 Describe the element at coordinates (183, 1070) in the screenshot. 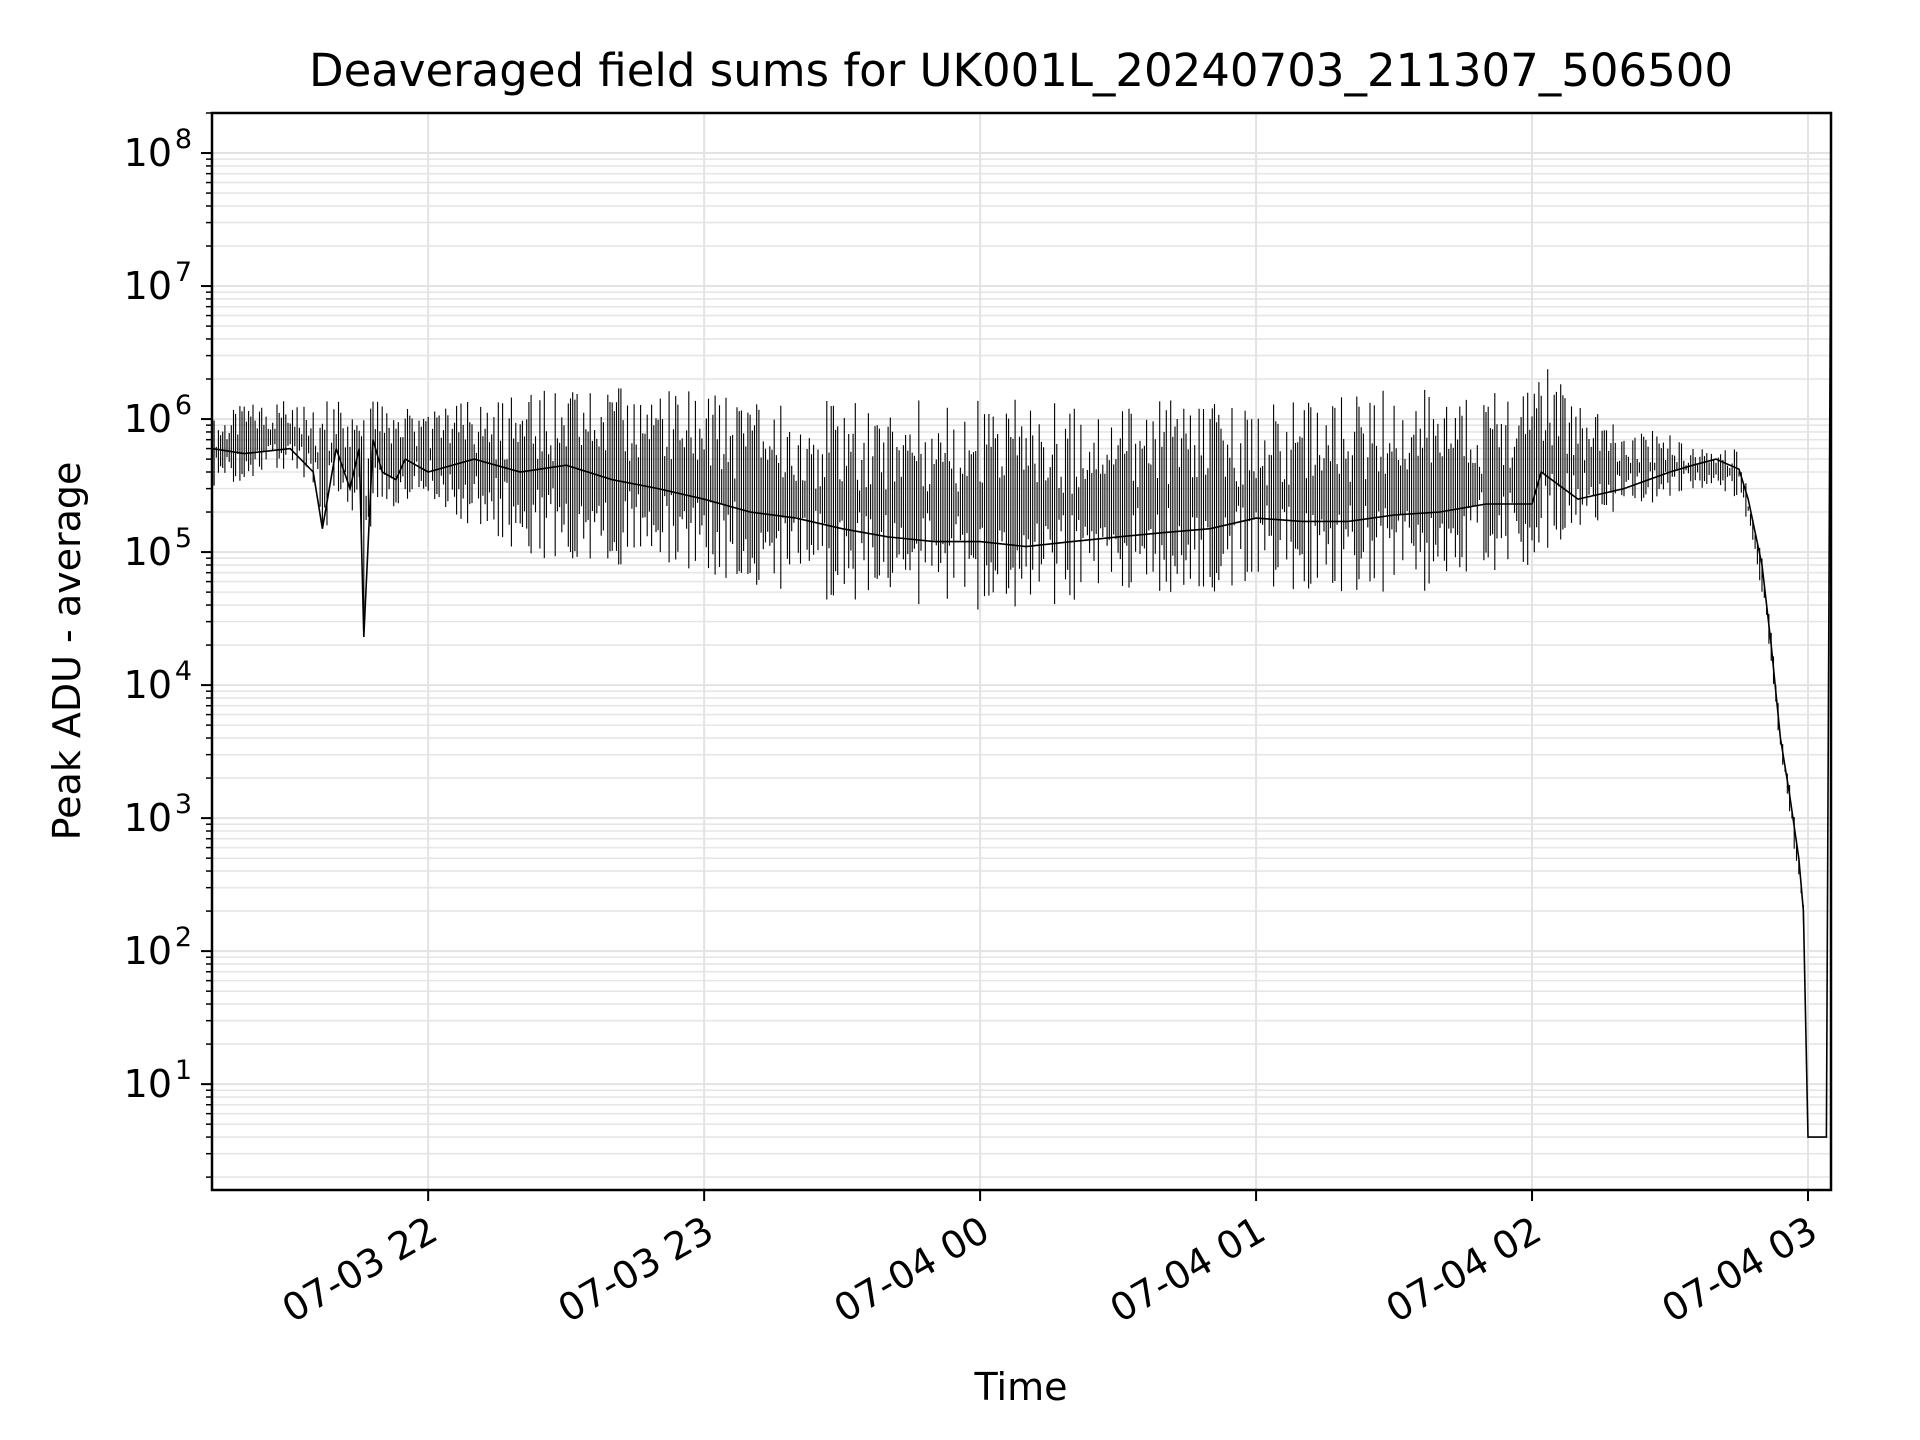

I see `y-tick-exponent: 1` at that location.